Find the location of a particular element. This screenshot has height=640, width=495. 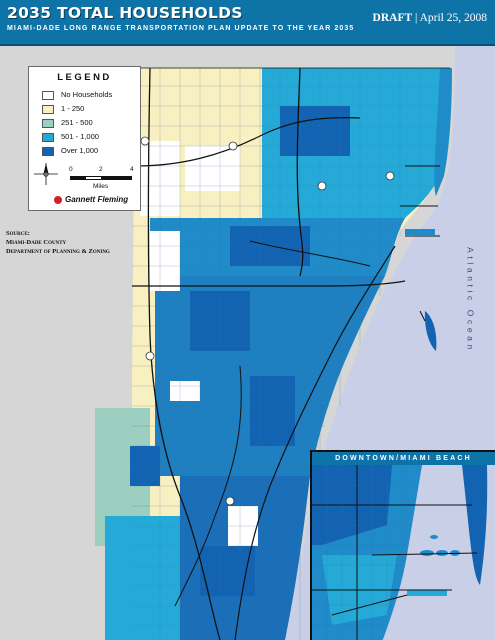

scale-bar is located at coordinates (101, 178).